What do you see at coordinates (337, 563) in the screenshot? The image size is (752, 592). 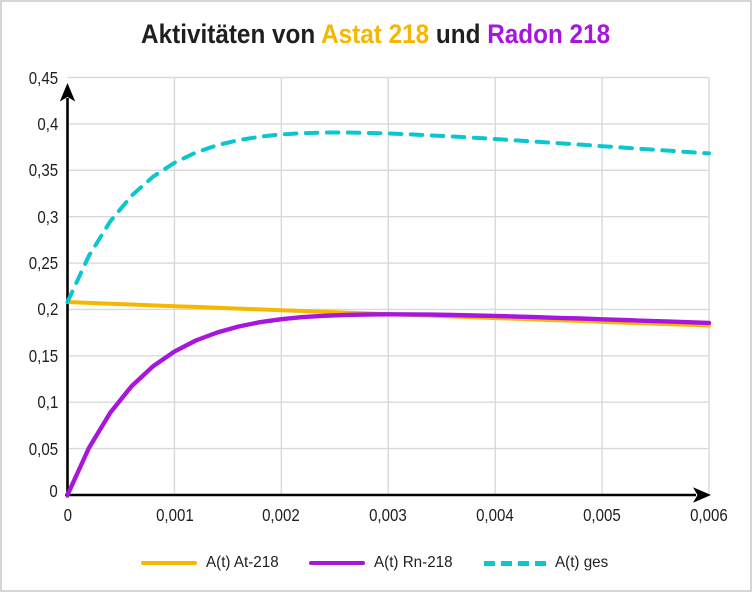 I see `legend-line-sample-rn218-icon` at bounding box center [337, 563].